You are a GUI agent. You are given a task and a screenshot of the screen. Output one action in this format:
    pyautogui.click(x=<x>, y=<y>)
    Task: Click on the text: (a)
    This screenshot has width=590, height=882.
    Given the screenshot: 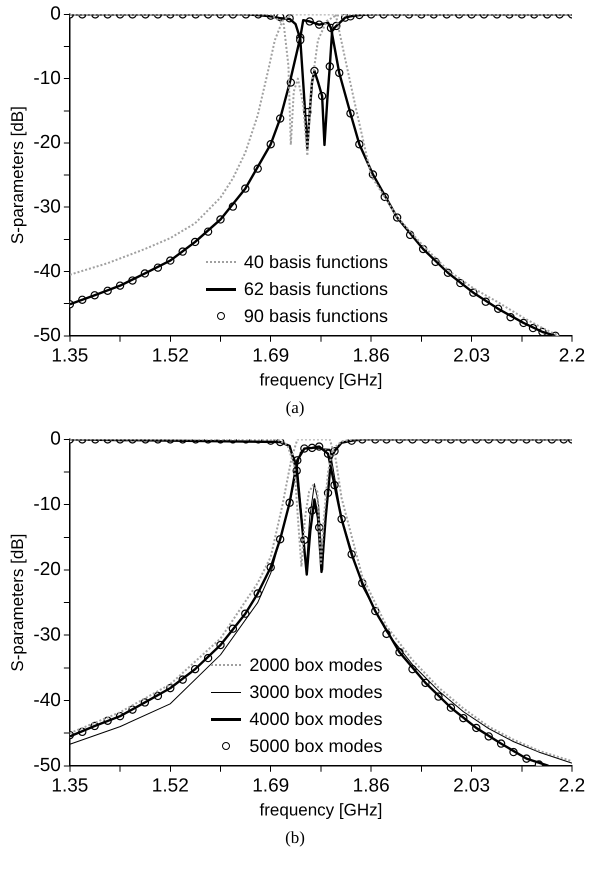 What is the action you would take?
    pyautogui.click(x=295, y=408)
    